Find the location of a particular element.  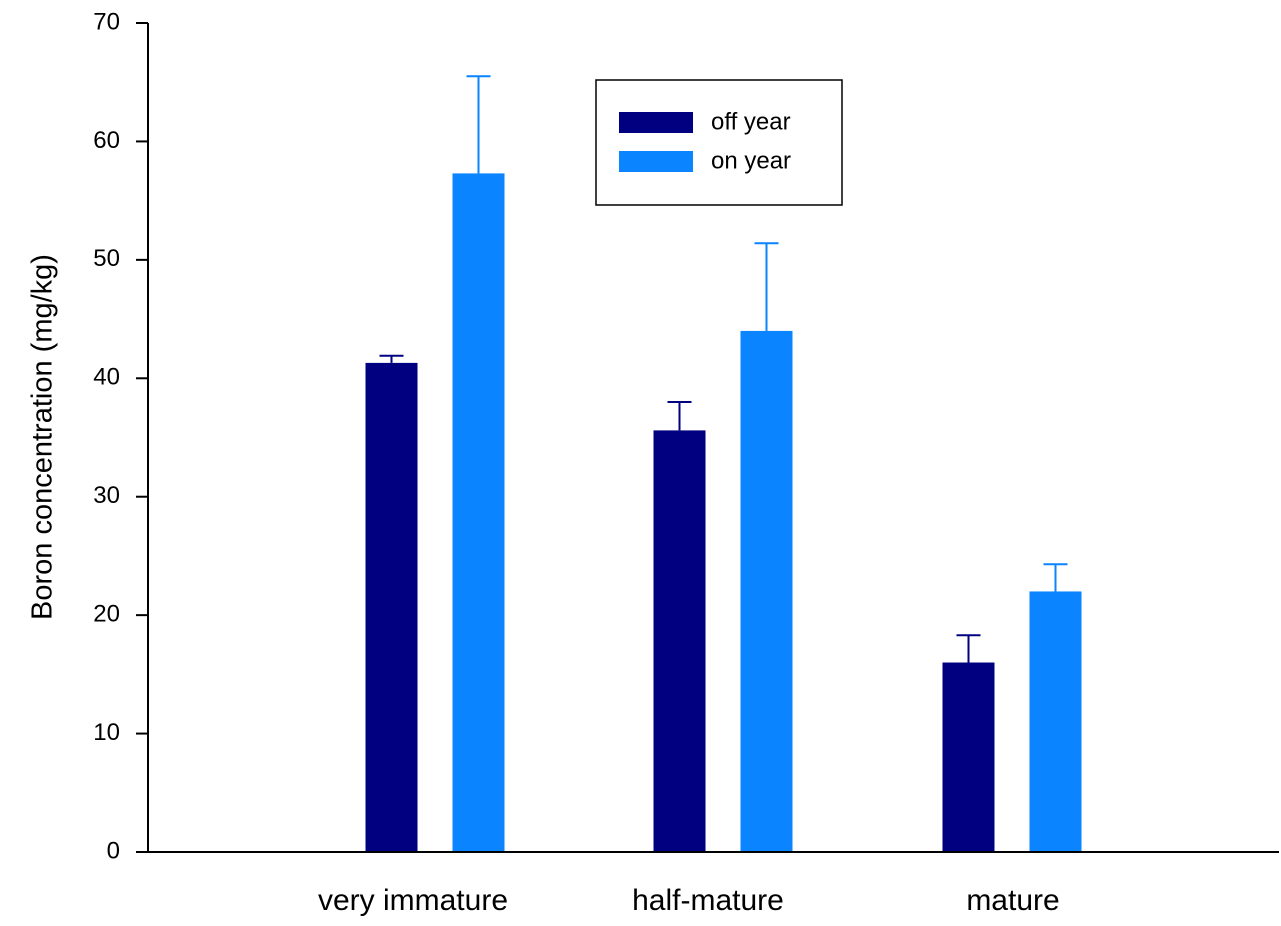

y-tick-label: 60 is located at coordinates (106, 140).